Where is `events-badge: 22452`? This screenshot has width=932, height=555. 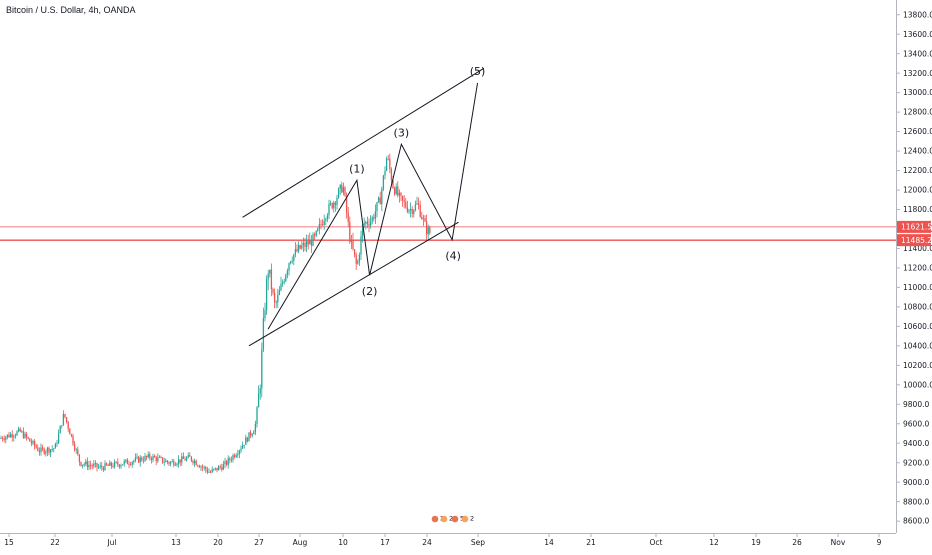 events-badge: 22452 is located at coordinates (452, 519).